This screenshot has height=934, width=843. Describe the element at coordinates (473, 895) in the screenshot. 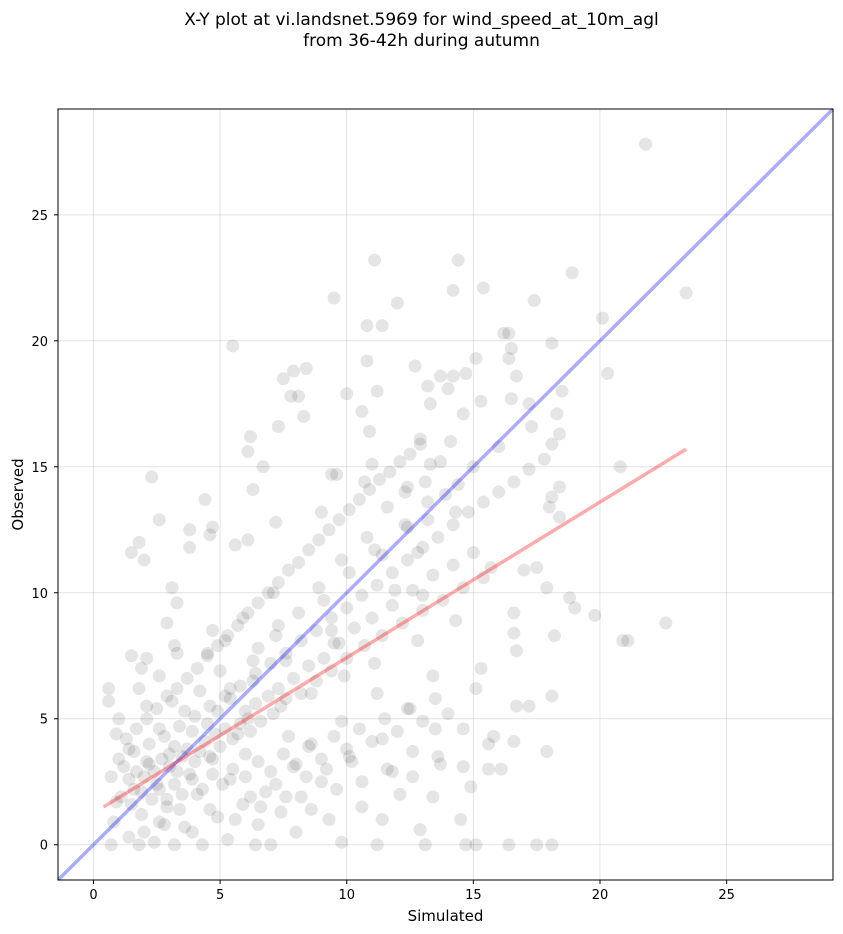

I see `x-tick-label: 15` at that location.